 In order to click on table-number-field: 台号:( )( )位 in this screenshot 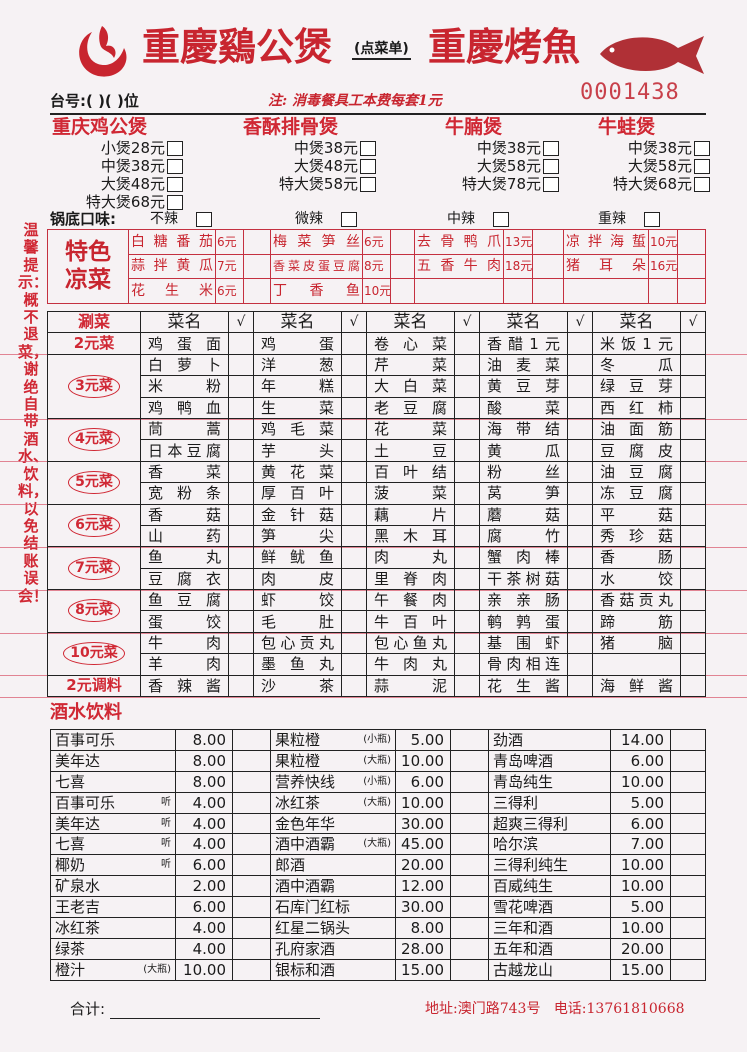, I will do `click(94, 101)`.